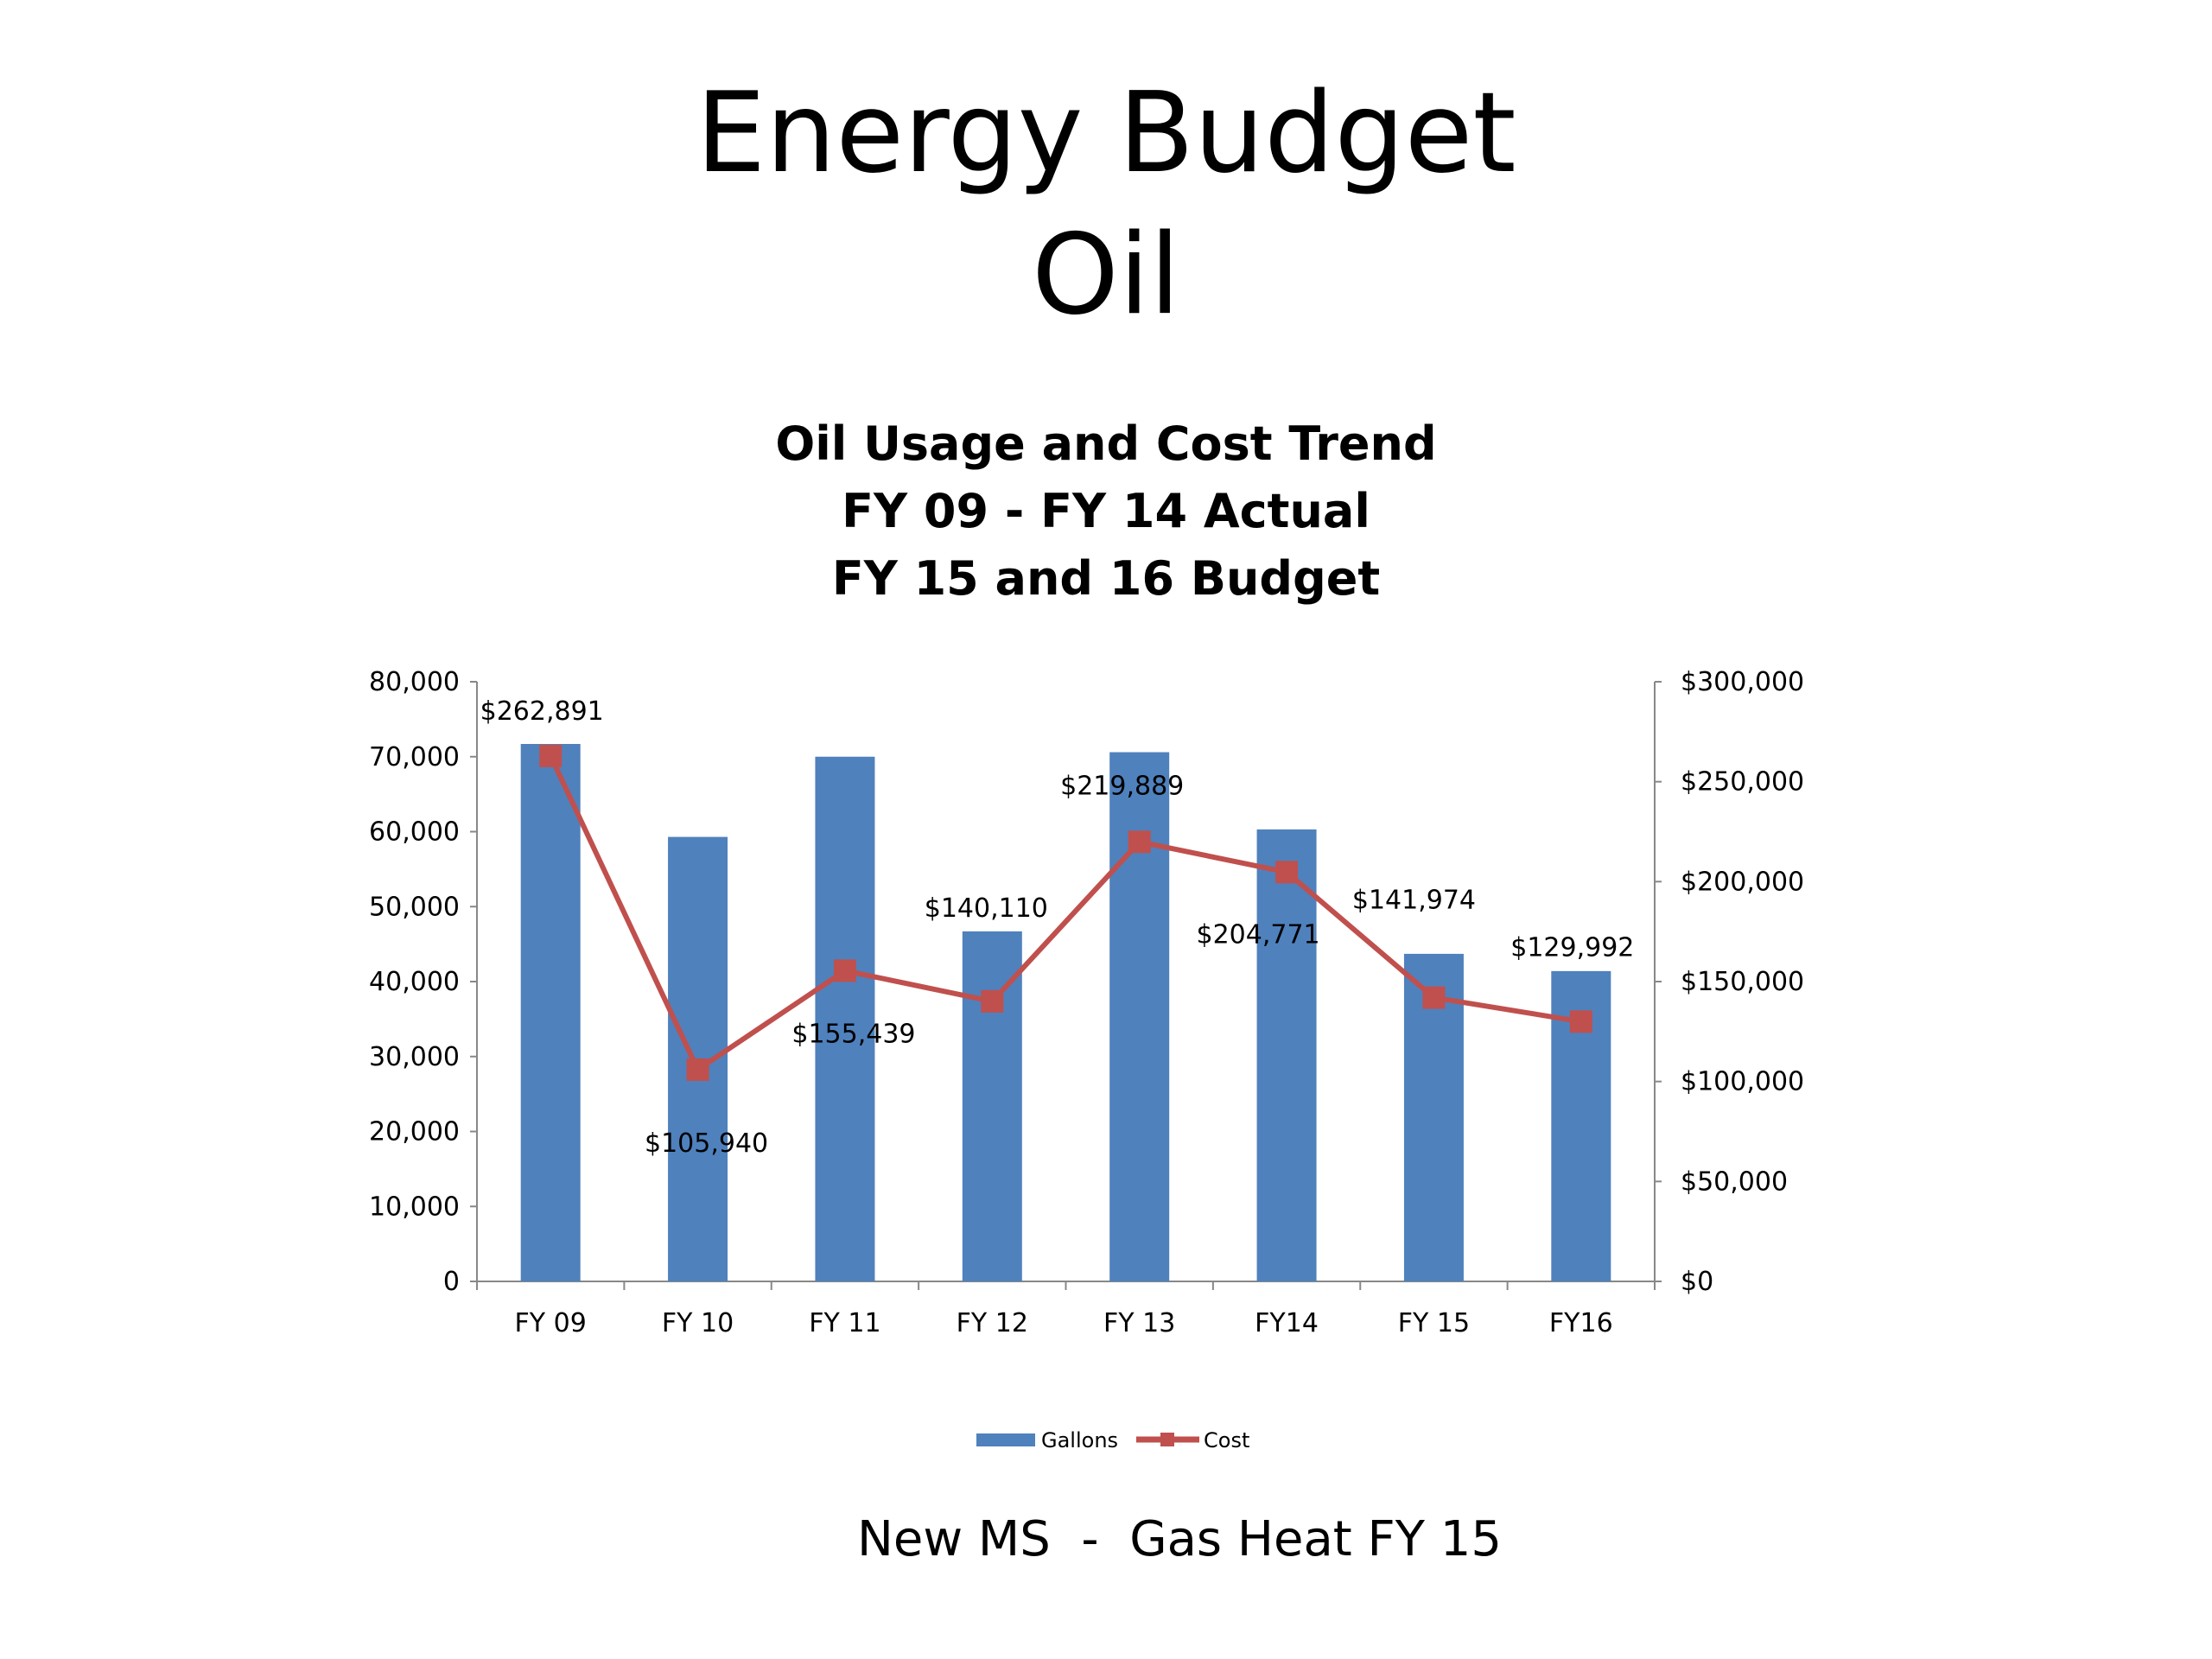 The height and width of the screenshot is (1659, 2212). I want to click on y-left-tick-label: 10,000, so click(414, 1207).